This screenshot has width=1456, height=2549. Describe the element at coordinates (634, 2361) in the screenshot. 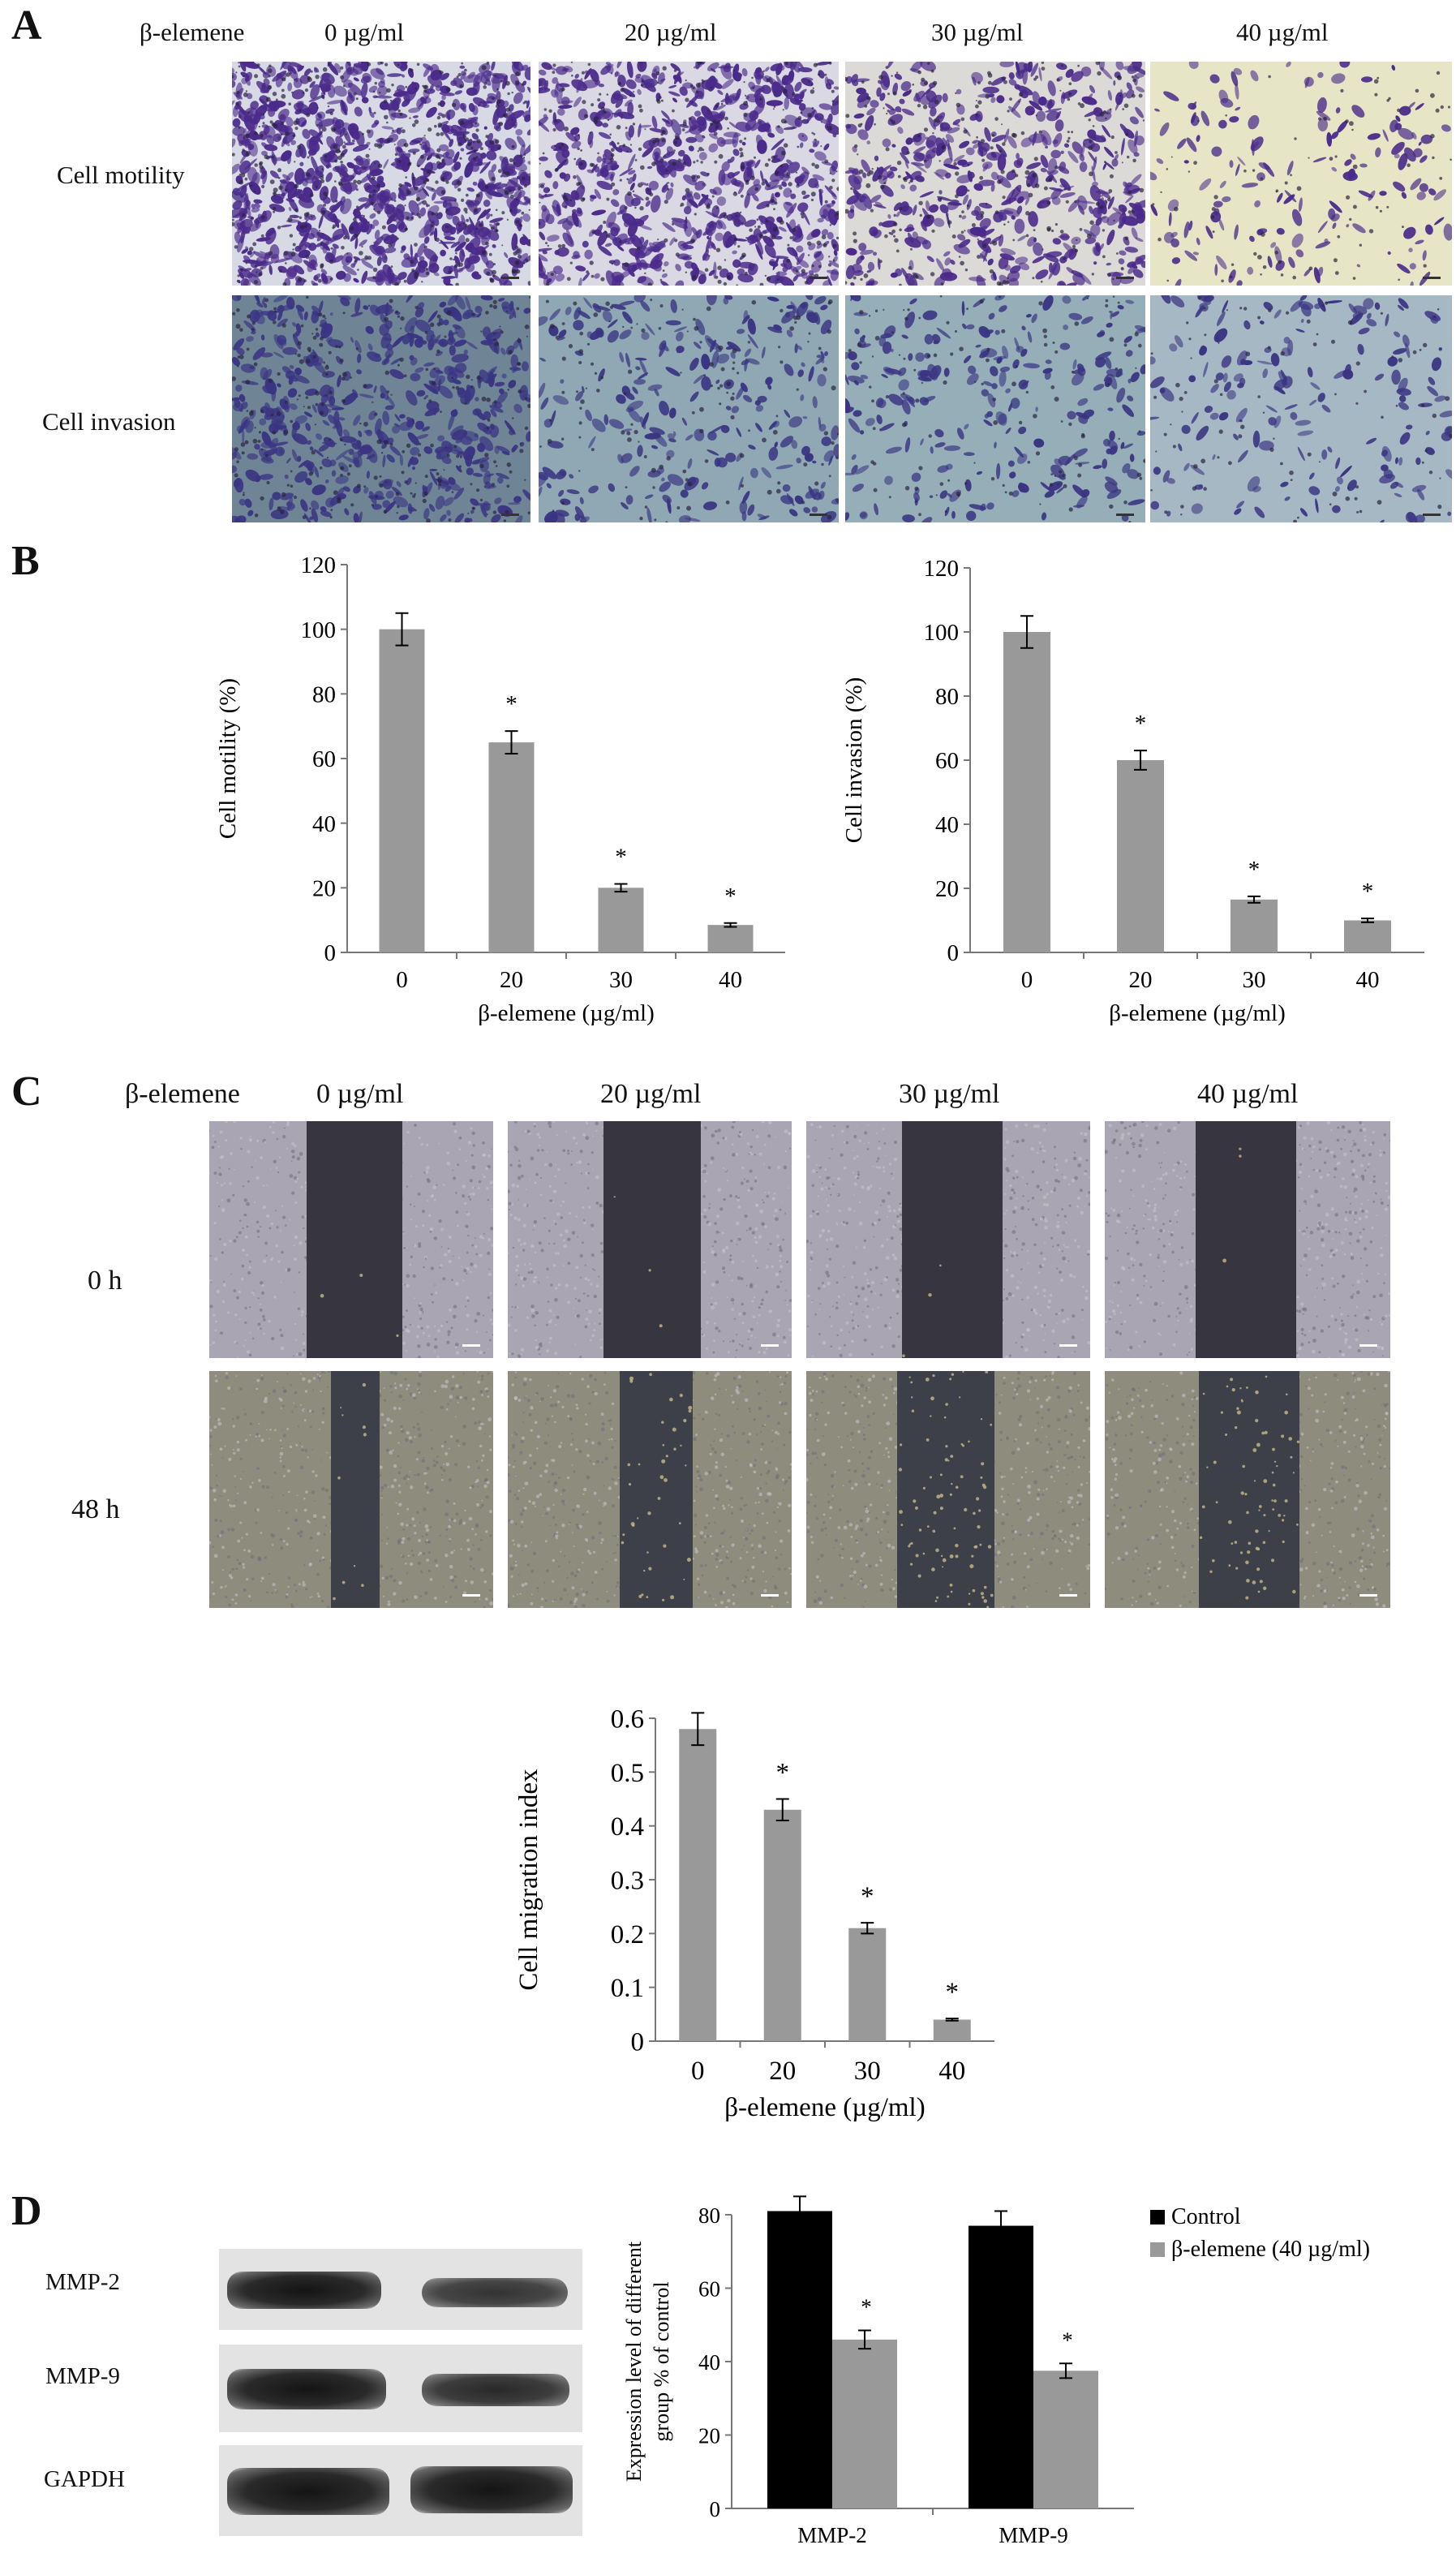

I see `y-axis-label: Expression level of different` at that location.